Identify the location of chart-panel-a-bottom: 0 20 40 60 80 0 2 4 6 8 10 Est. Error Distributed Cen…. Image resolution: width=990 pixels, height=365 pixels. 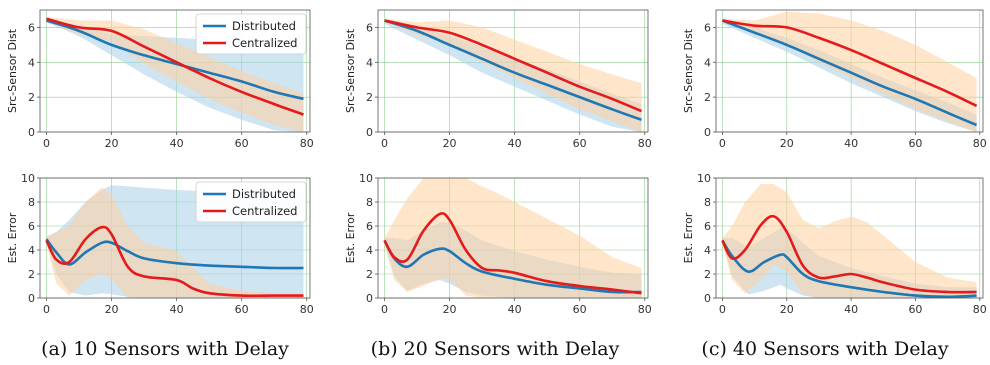
(160, 244).